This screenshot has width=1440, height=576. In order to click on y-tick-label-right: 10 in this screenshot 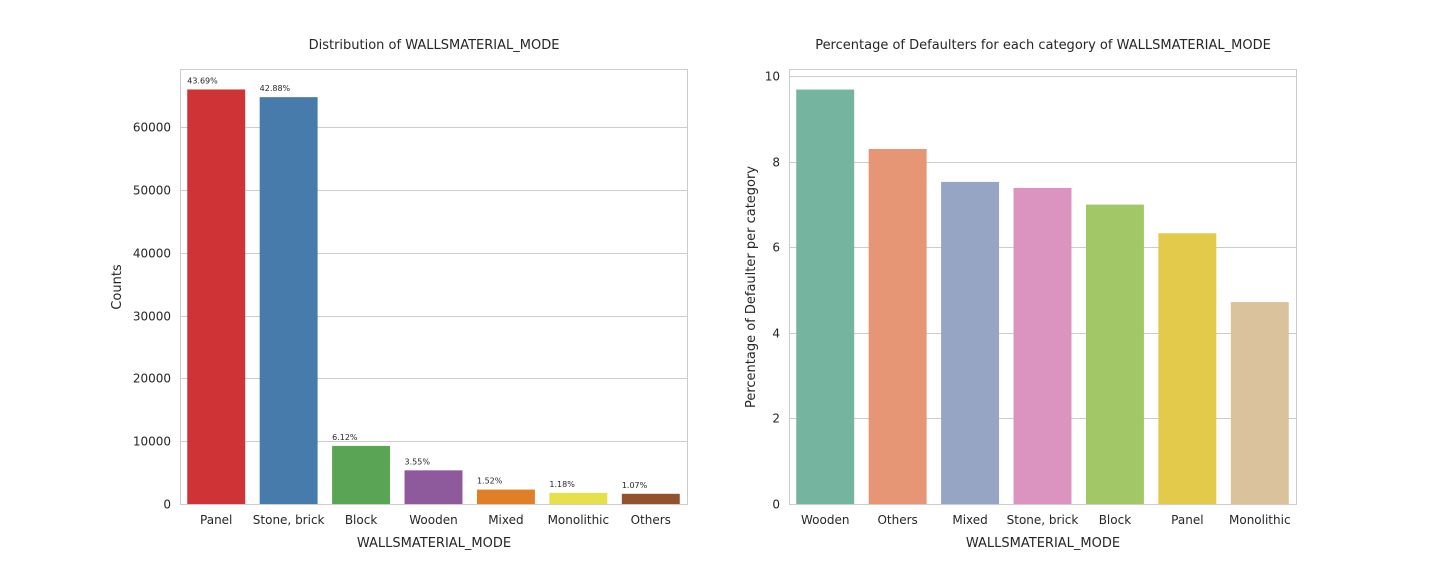, I will do `click(772, 77)`.